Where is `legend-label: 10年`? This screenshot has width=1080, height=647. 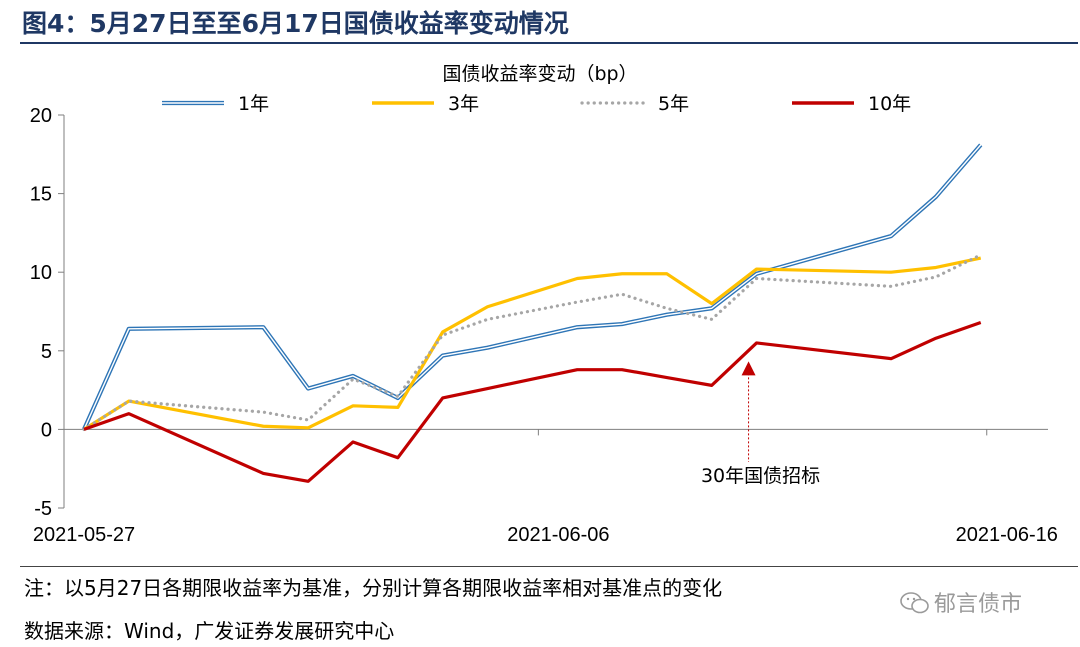 legend-label: 10年 is located at coordinates (889, 104).